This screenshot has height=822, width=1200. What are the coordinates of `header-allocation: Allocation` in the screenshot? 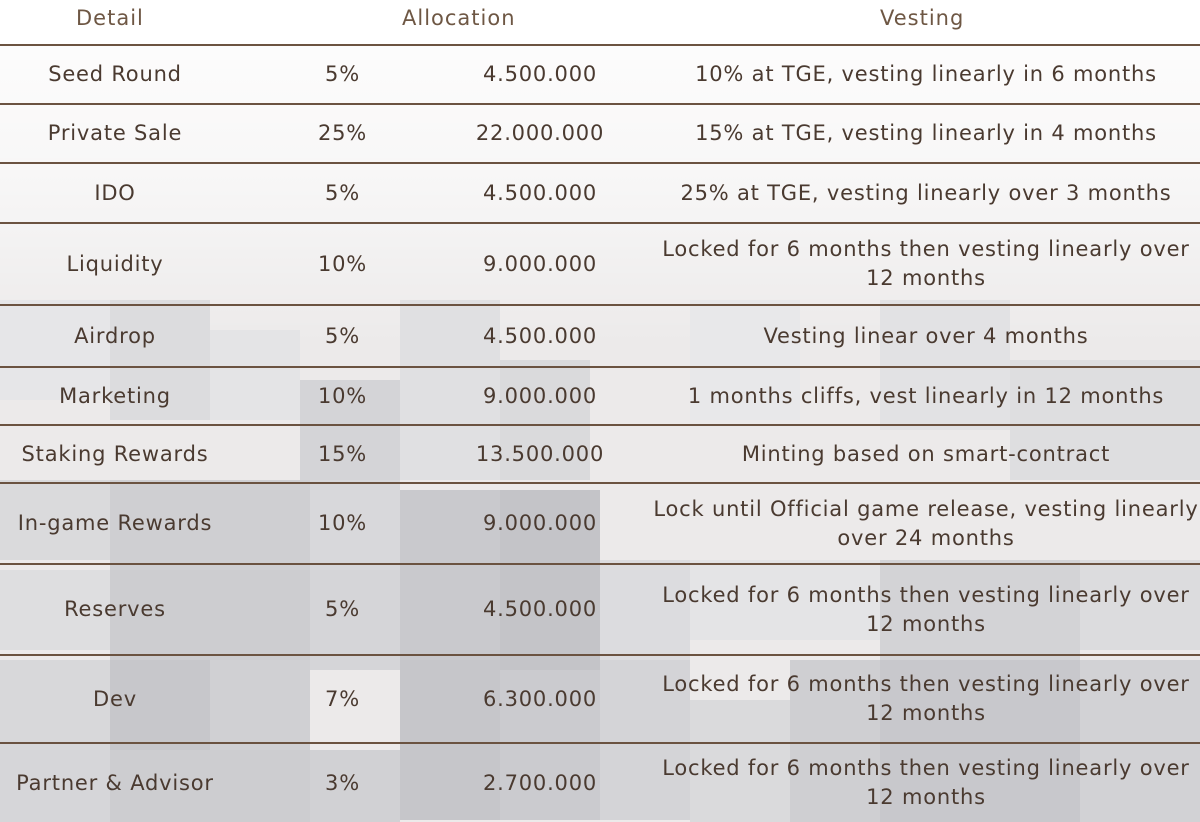 It's located at (459, 18).